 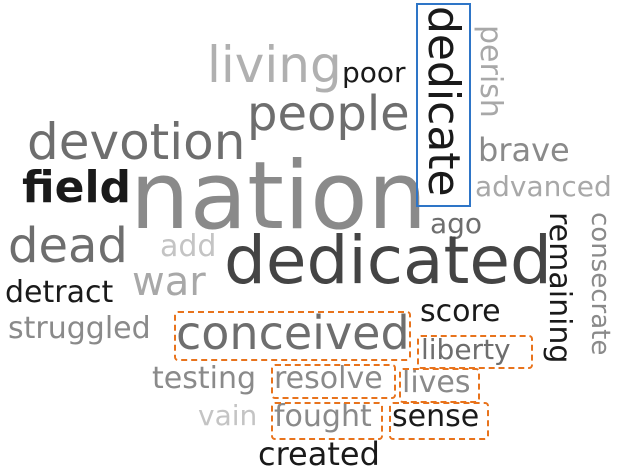 I want to click on word-war: war, so click(x=169, y=282).